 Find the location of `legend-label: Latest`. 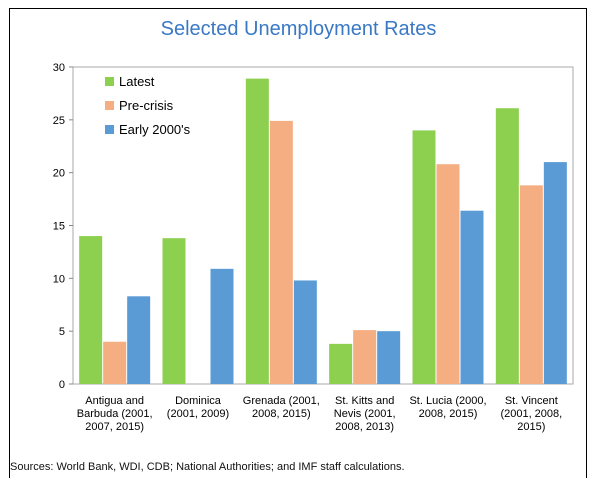

legend-label: Latest is located at coordinates (137, 81).